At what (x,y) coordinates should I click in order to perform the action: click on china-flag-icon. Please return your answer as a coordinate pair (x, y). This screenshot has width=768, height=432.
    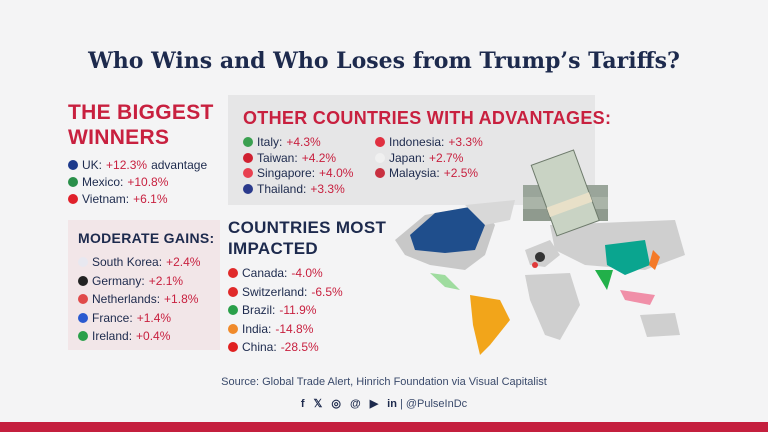
    Looking at the image, I should click on (233, 347).